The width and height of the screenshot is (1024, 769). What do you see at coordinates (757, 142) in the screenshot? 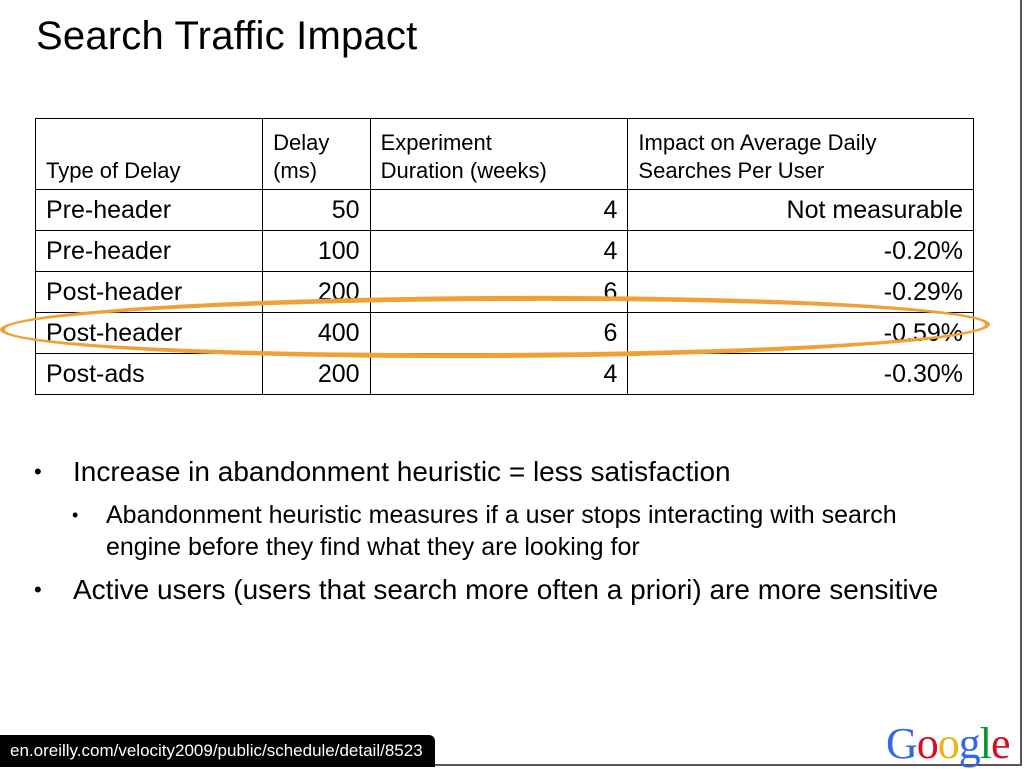
I see `header-line: Impact on Average Daily` at bounding box center [757, 142].